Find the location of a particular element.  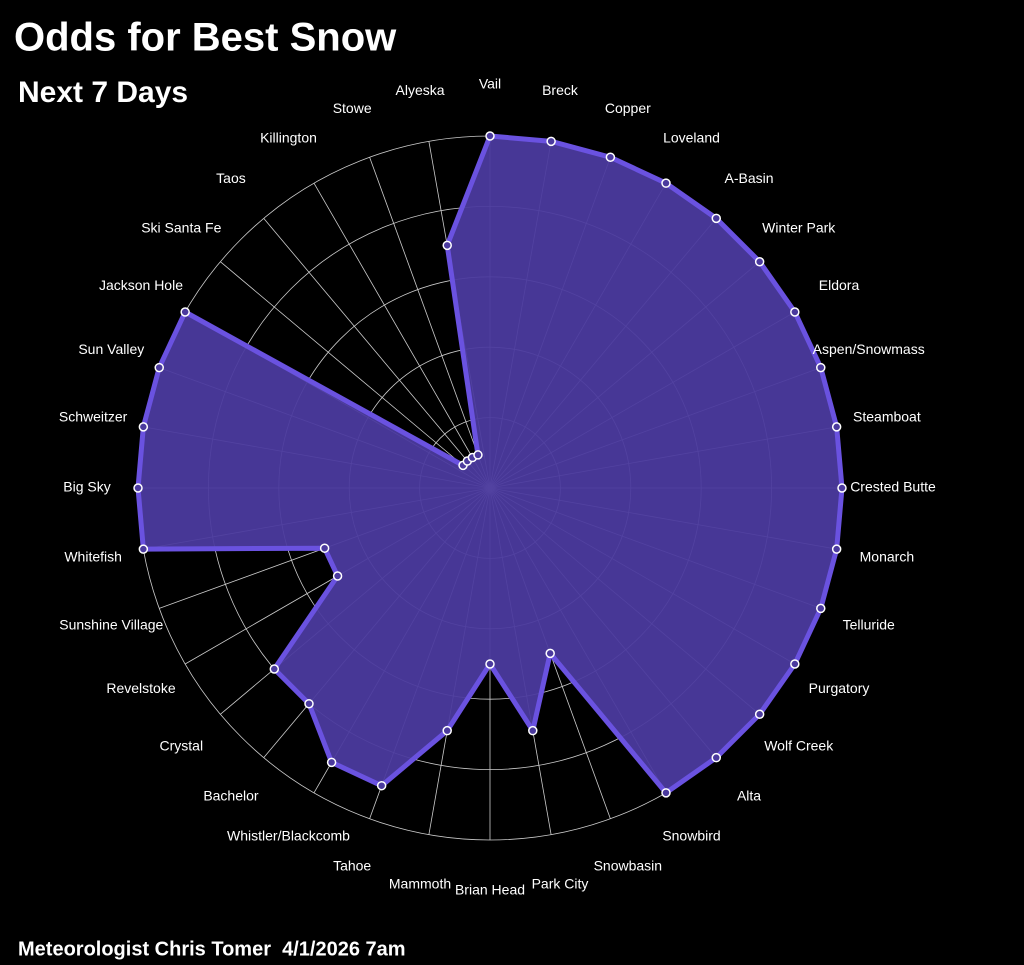

category-label: Big Sky is located at coordinates (86, 487).